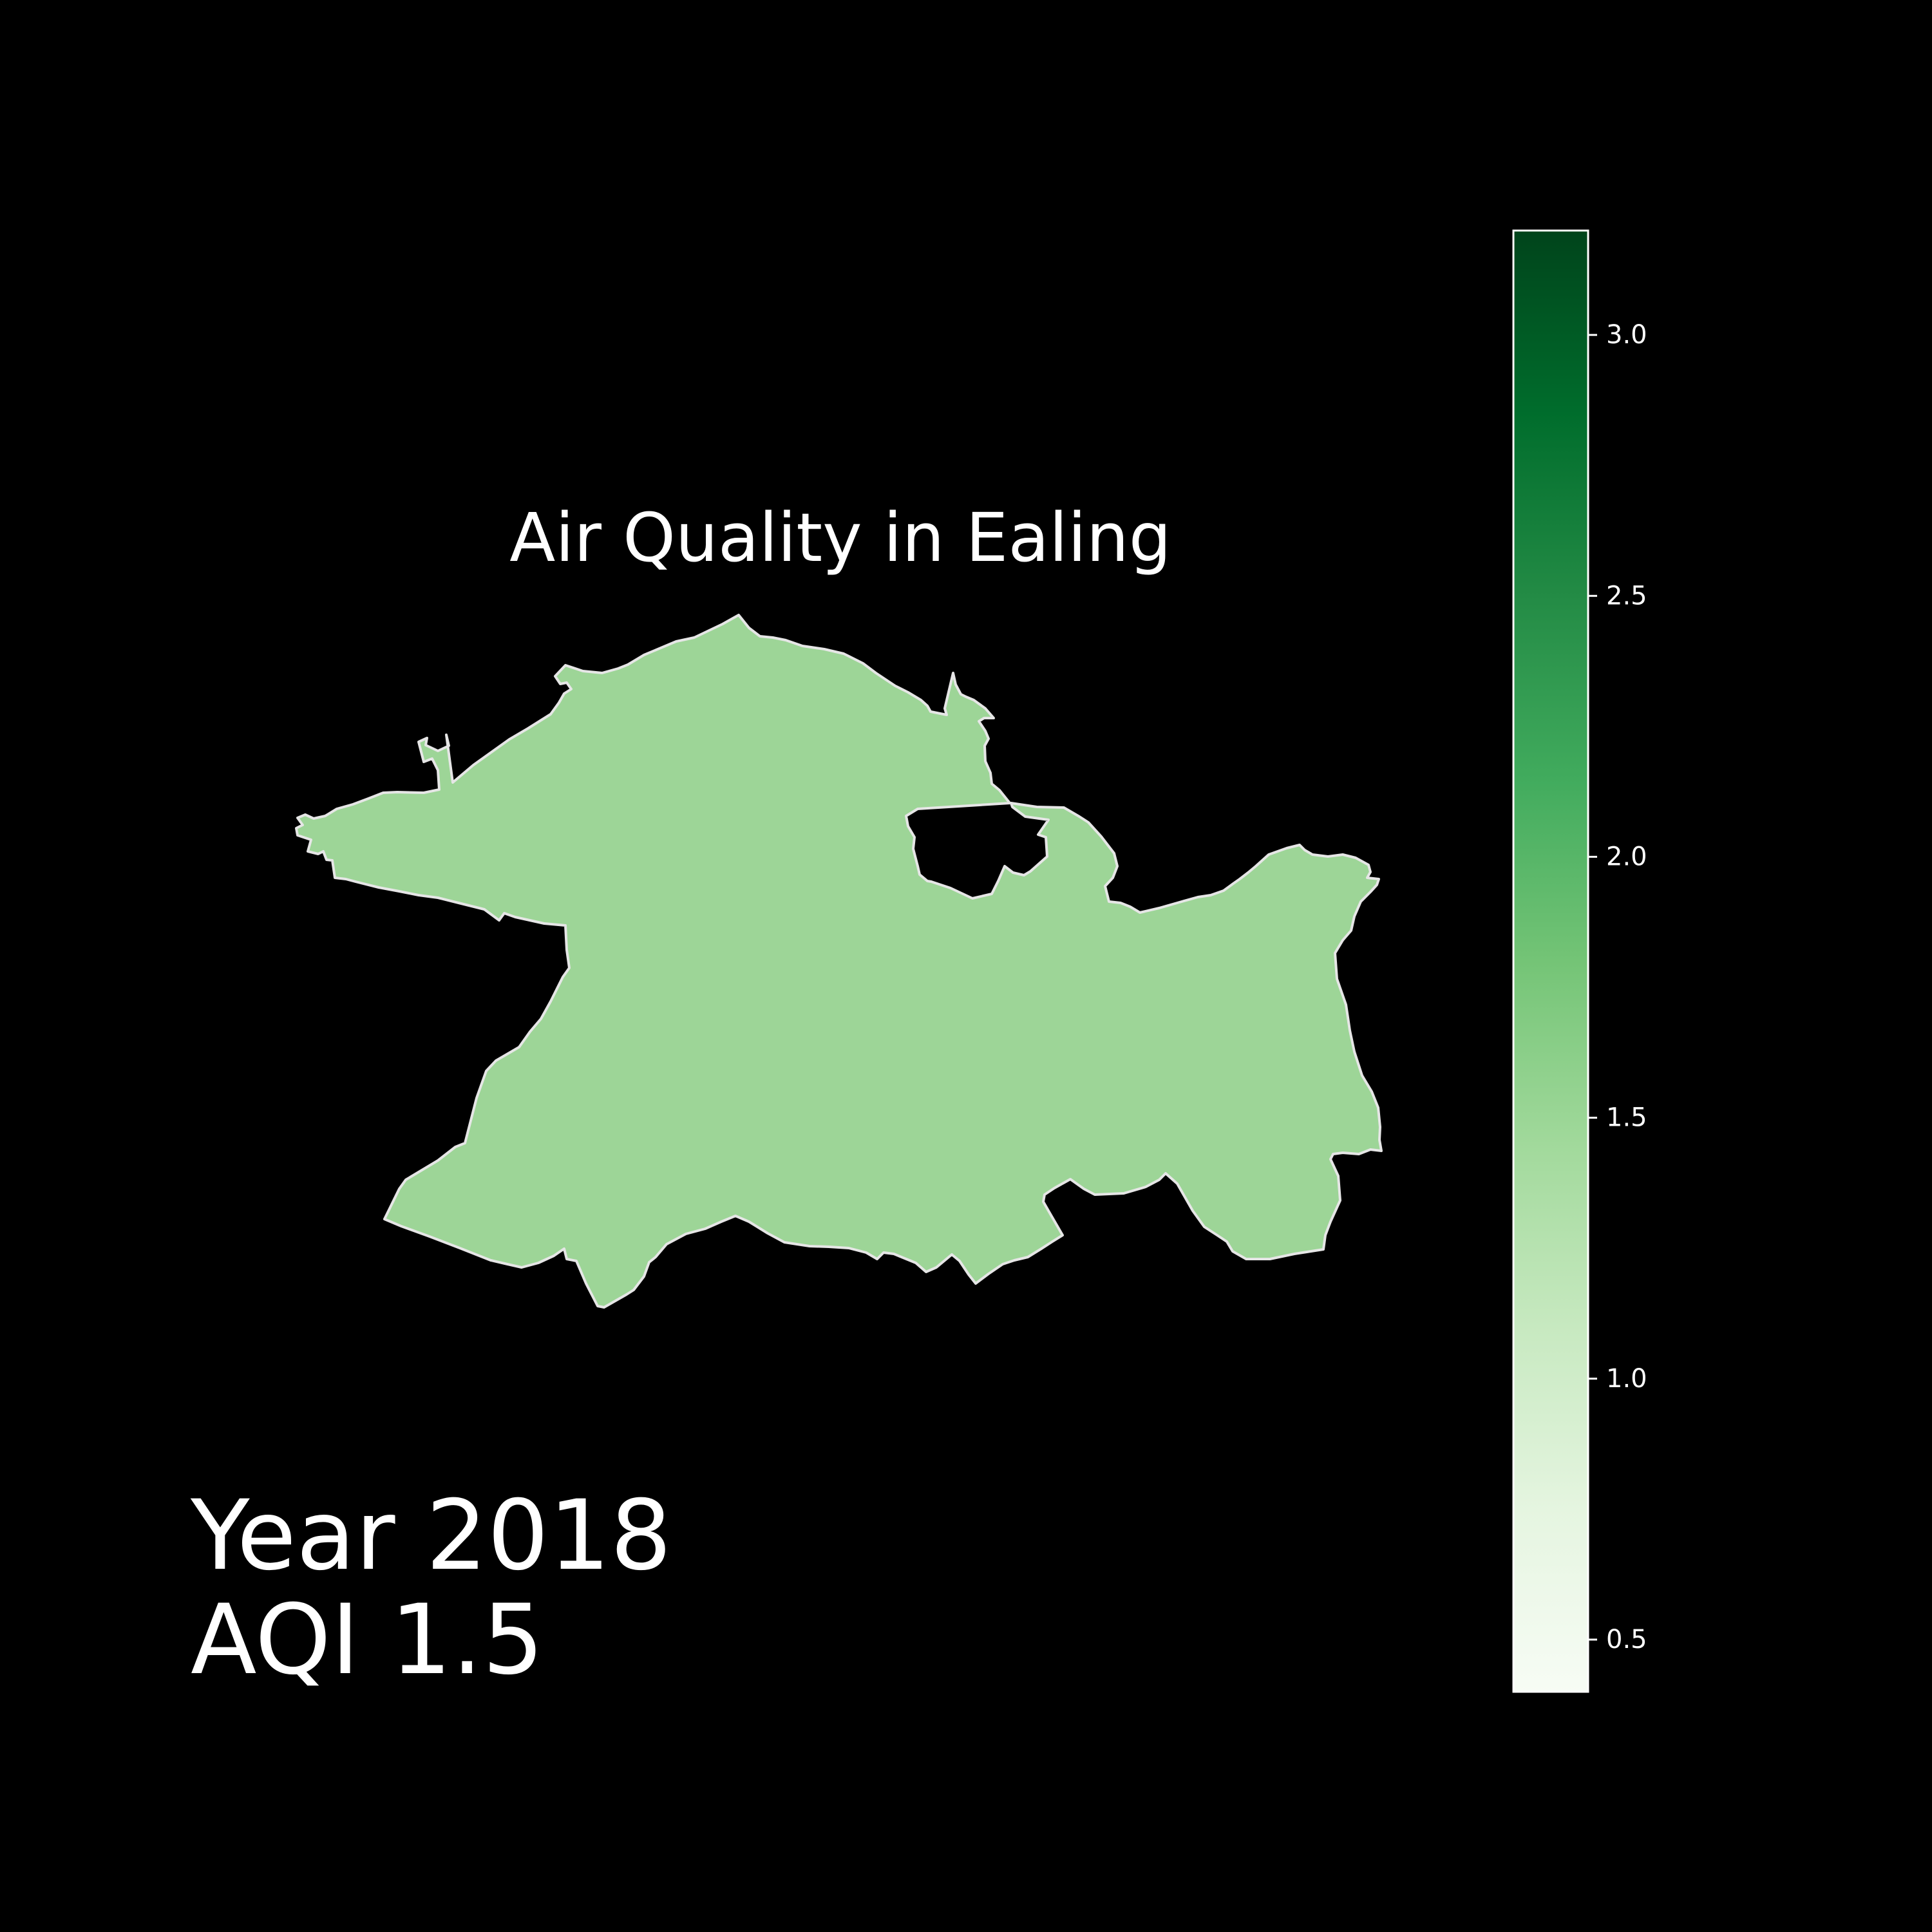 The height and width of the screenshot is (1932, 1932). Describe the element at coordinates (367, 1640) in the screenshot. I see `aqi-label: AQI 1.5` at that location.